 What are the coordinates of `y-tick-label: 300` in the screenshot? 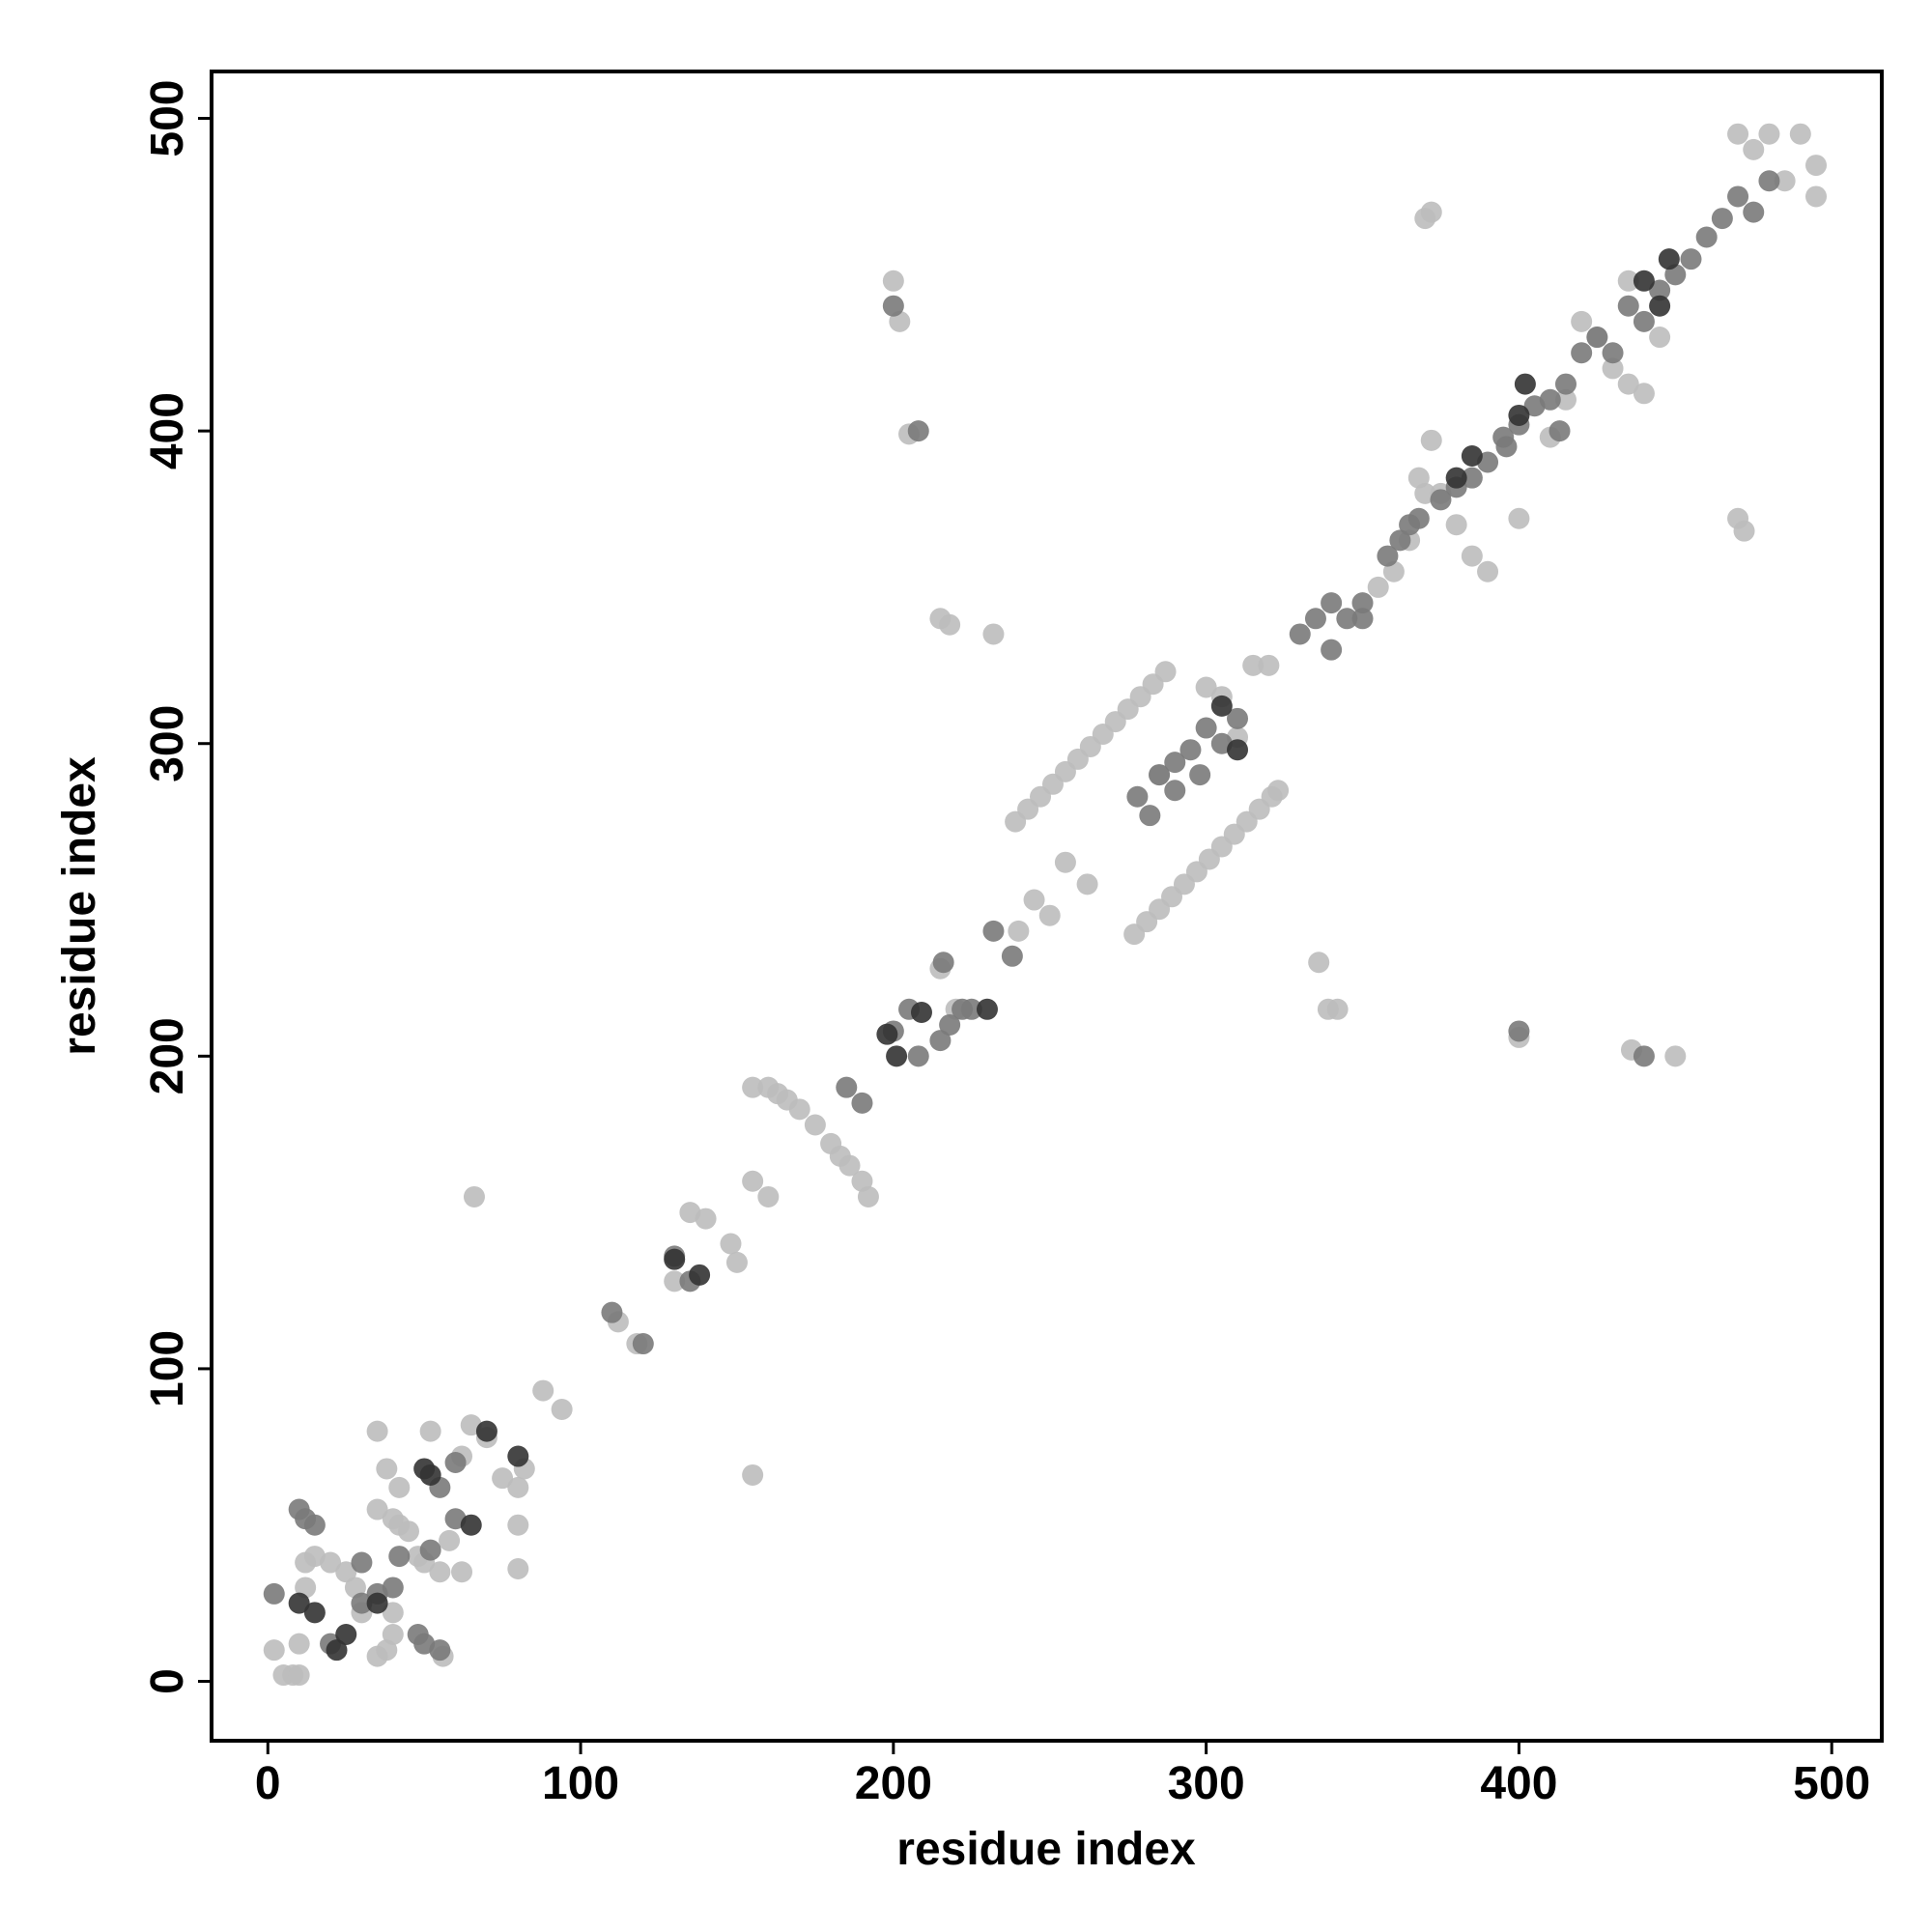 It's located at (167, 743).